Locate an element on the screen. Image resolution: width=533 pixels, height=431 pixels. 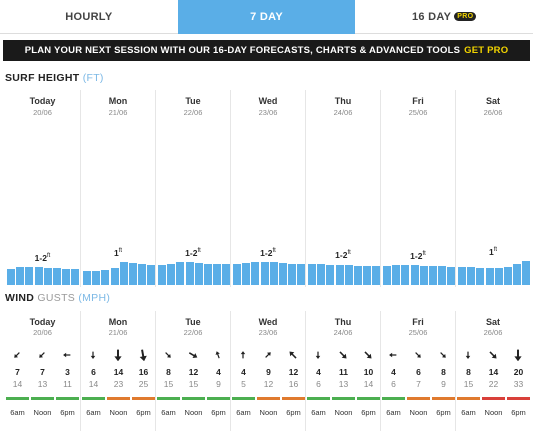
surf-height-value: 1 is located at coordinates (116, 253).